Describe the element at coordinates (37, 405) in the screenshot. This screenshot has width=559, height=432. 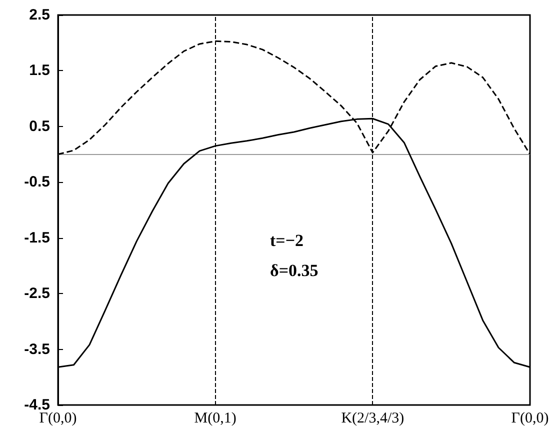
I see `y-tick-label: -4.5` at that location.